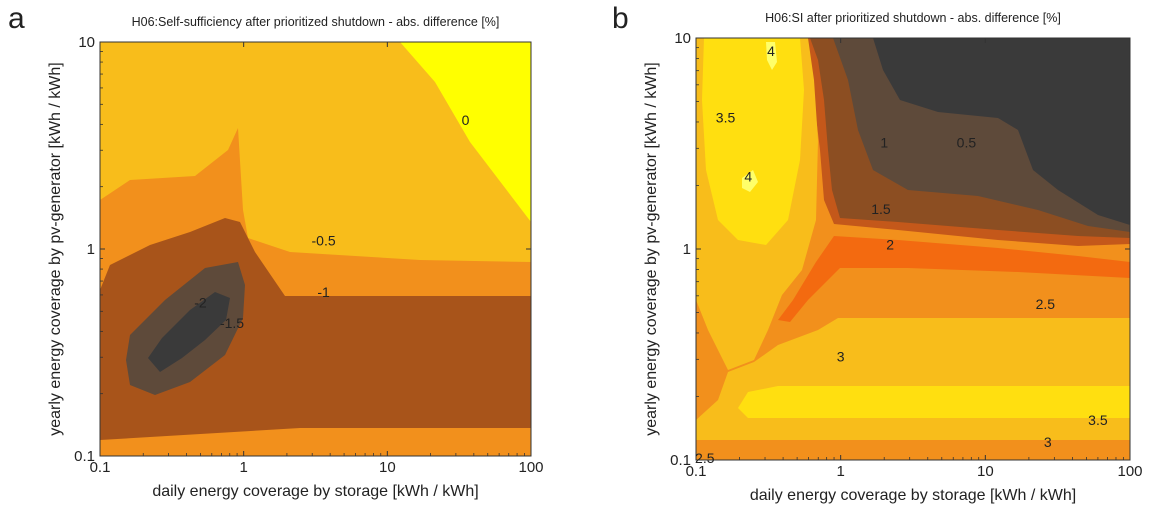  I want to click on panel-letter-b: b, so click(620, 18).